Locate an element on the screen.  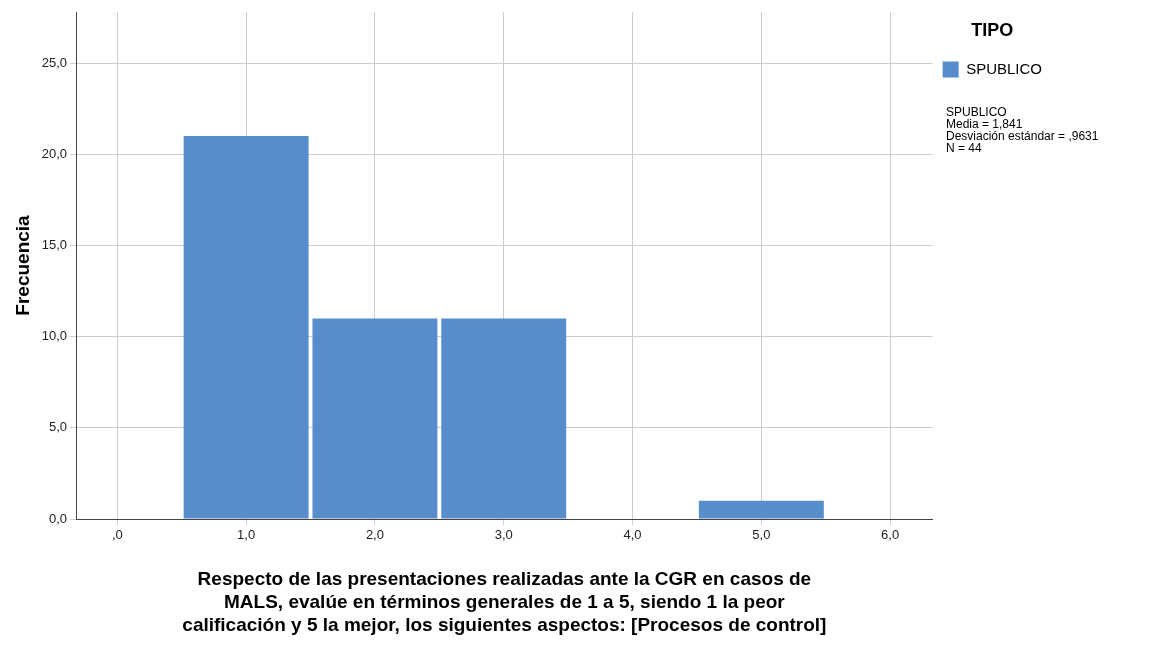
y-tick-label: 15,0 is located at coordinates (54, 245).